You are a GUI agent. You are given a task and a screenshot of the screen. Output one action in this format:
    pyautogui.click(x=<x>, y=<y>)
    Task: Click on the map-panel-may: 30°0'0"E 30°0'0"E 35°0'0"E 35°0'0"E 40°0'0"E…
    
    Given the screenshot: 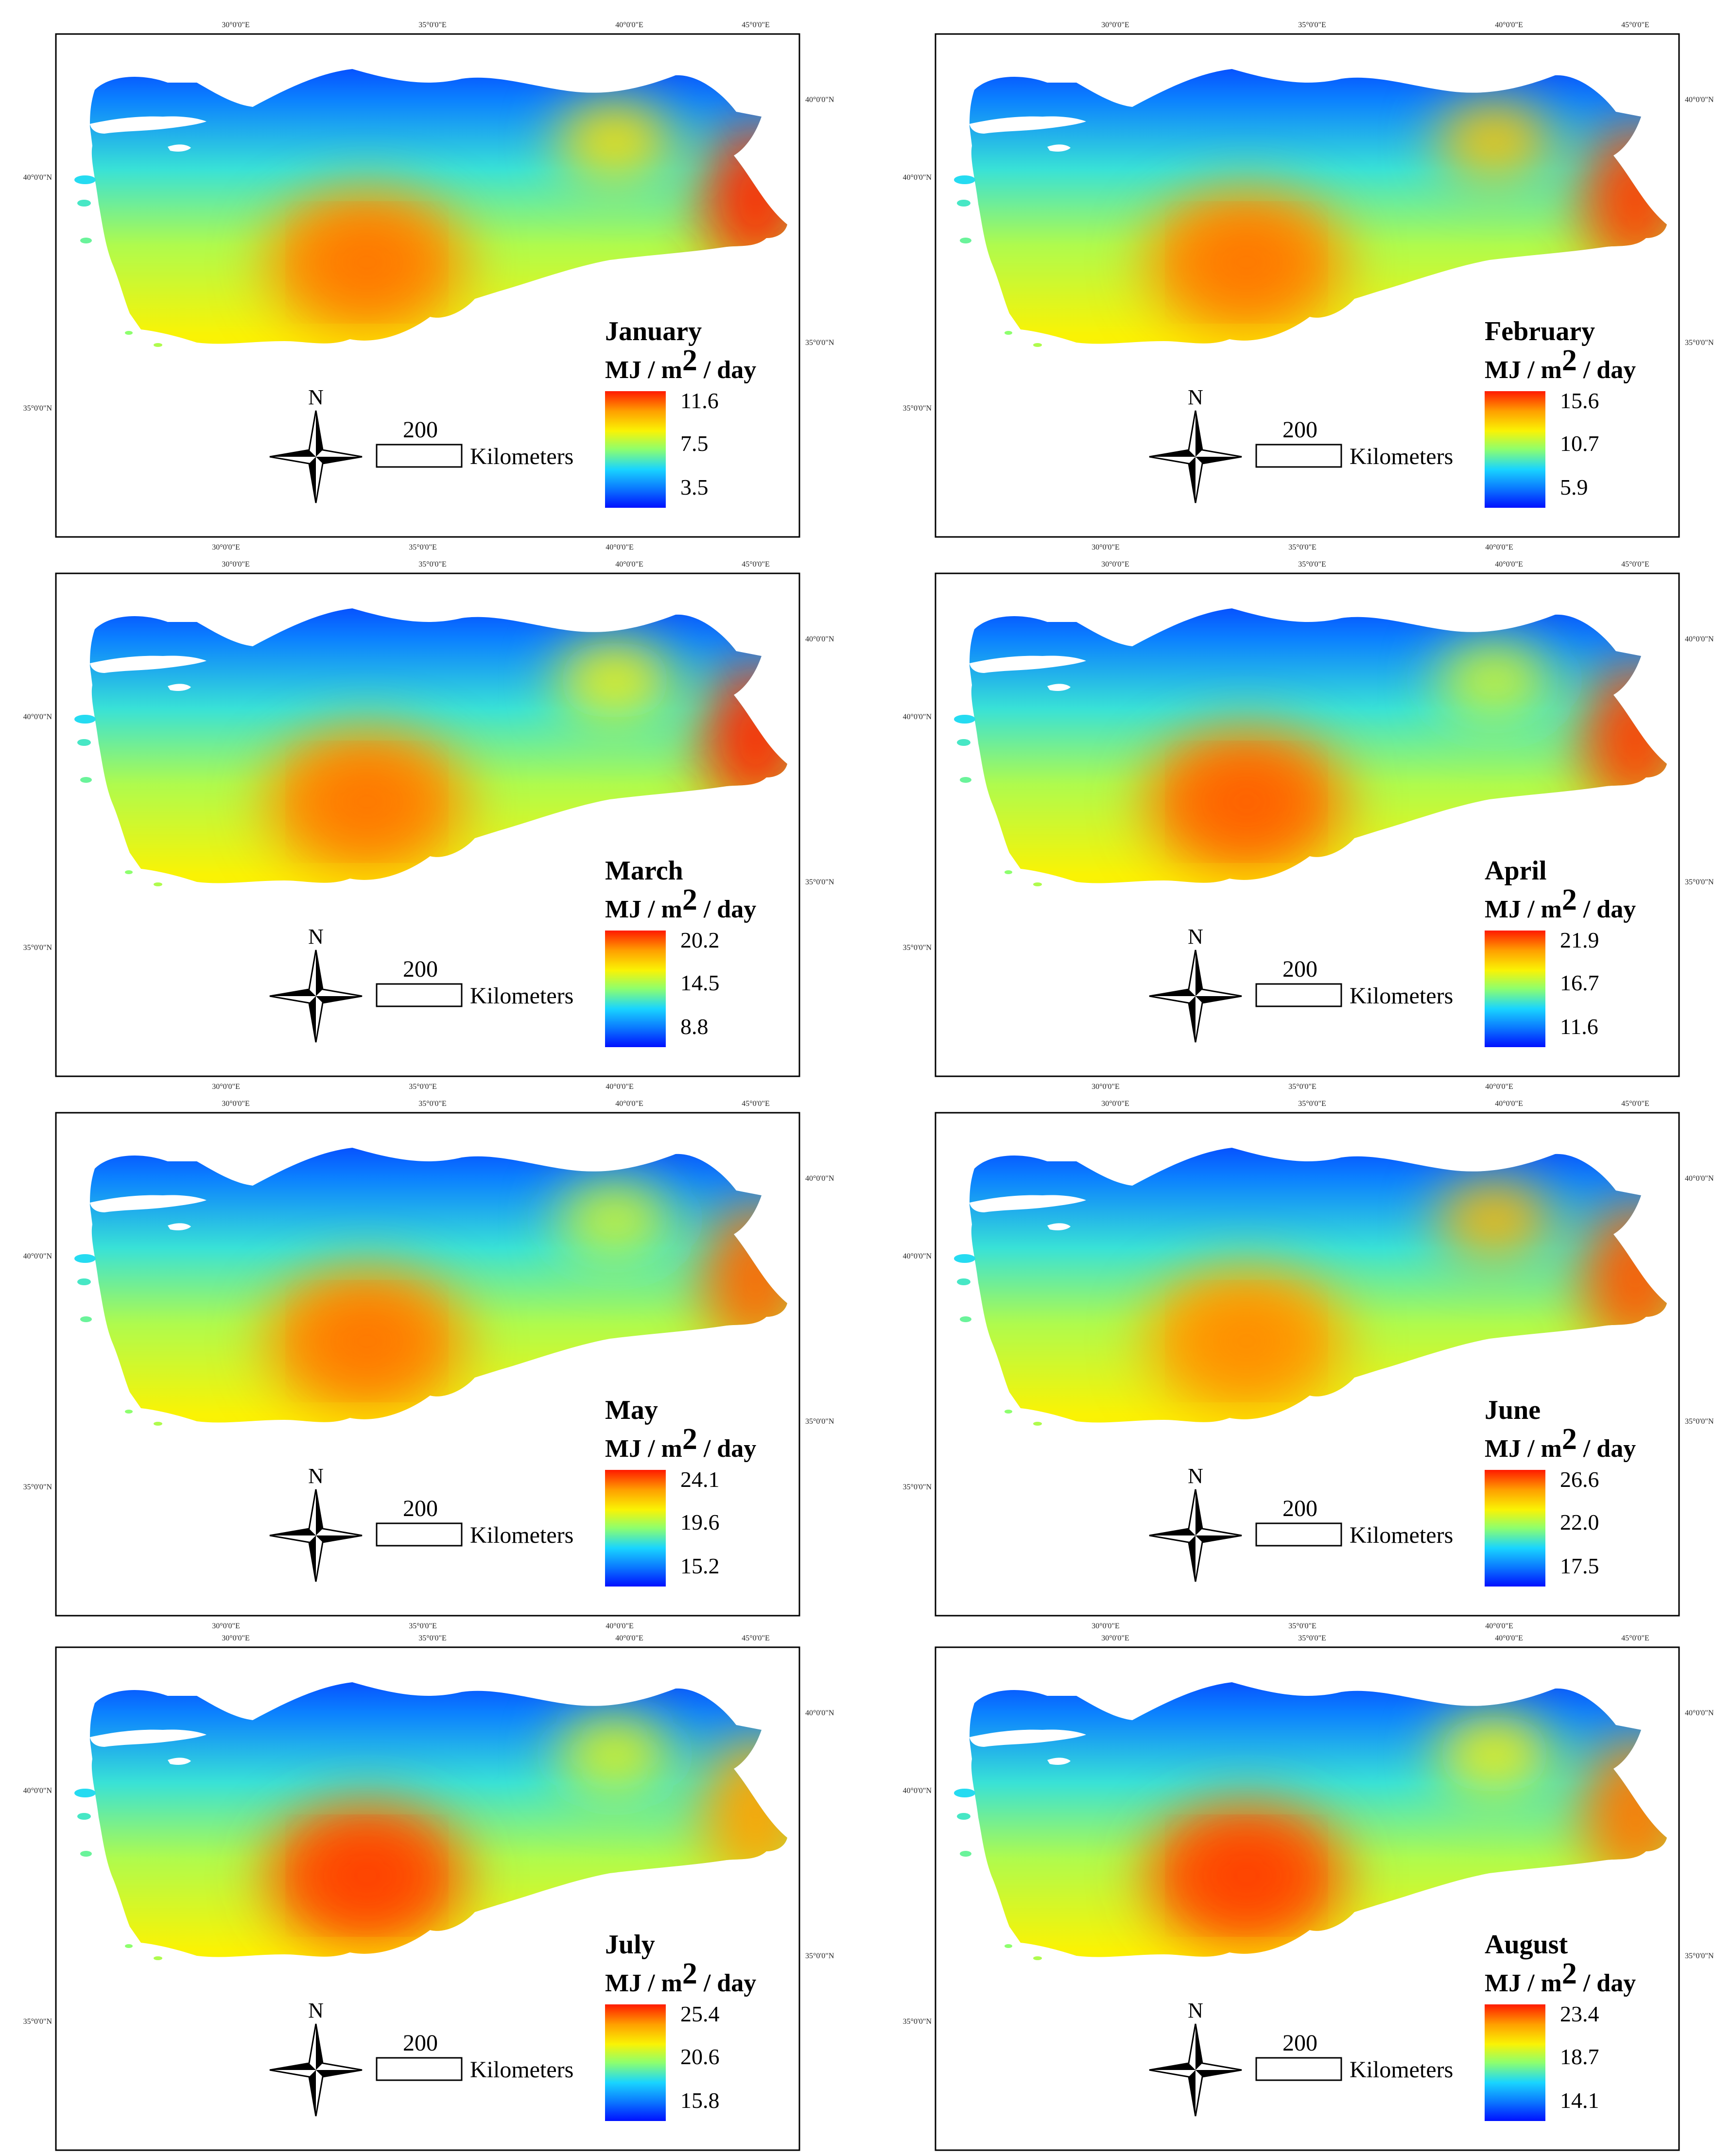 What is the action you would take?
    pyautogui.click(x=428, y=1365)
    